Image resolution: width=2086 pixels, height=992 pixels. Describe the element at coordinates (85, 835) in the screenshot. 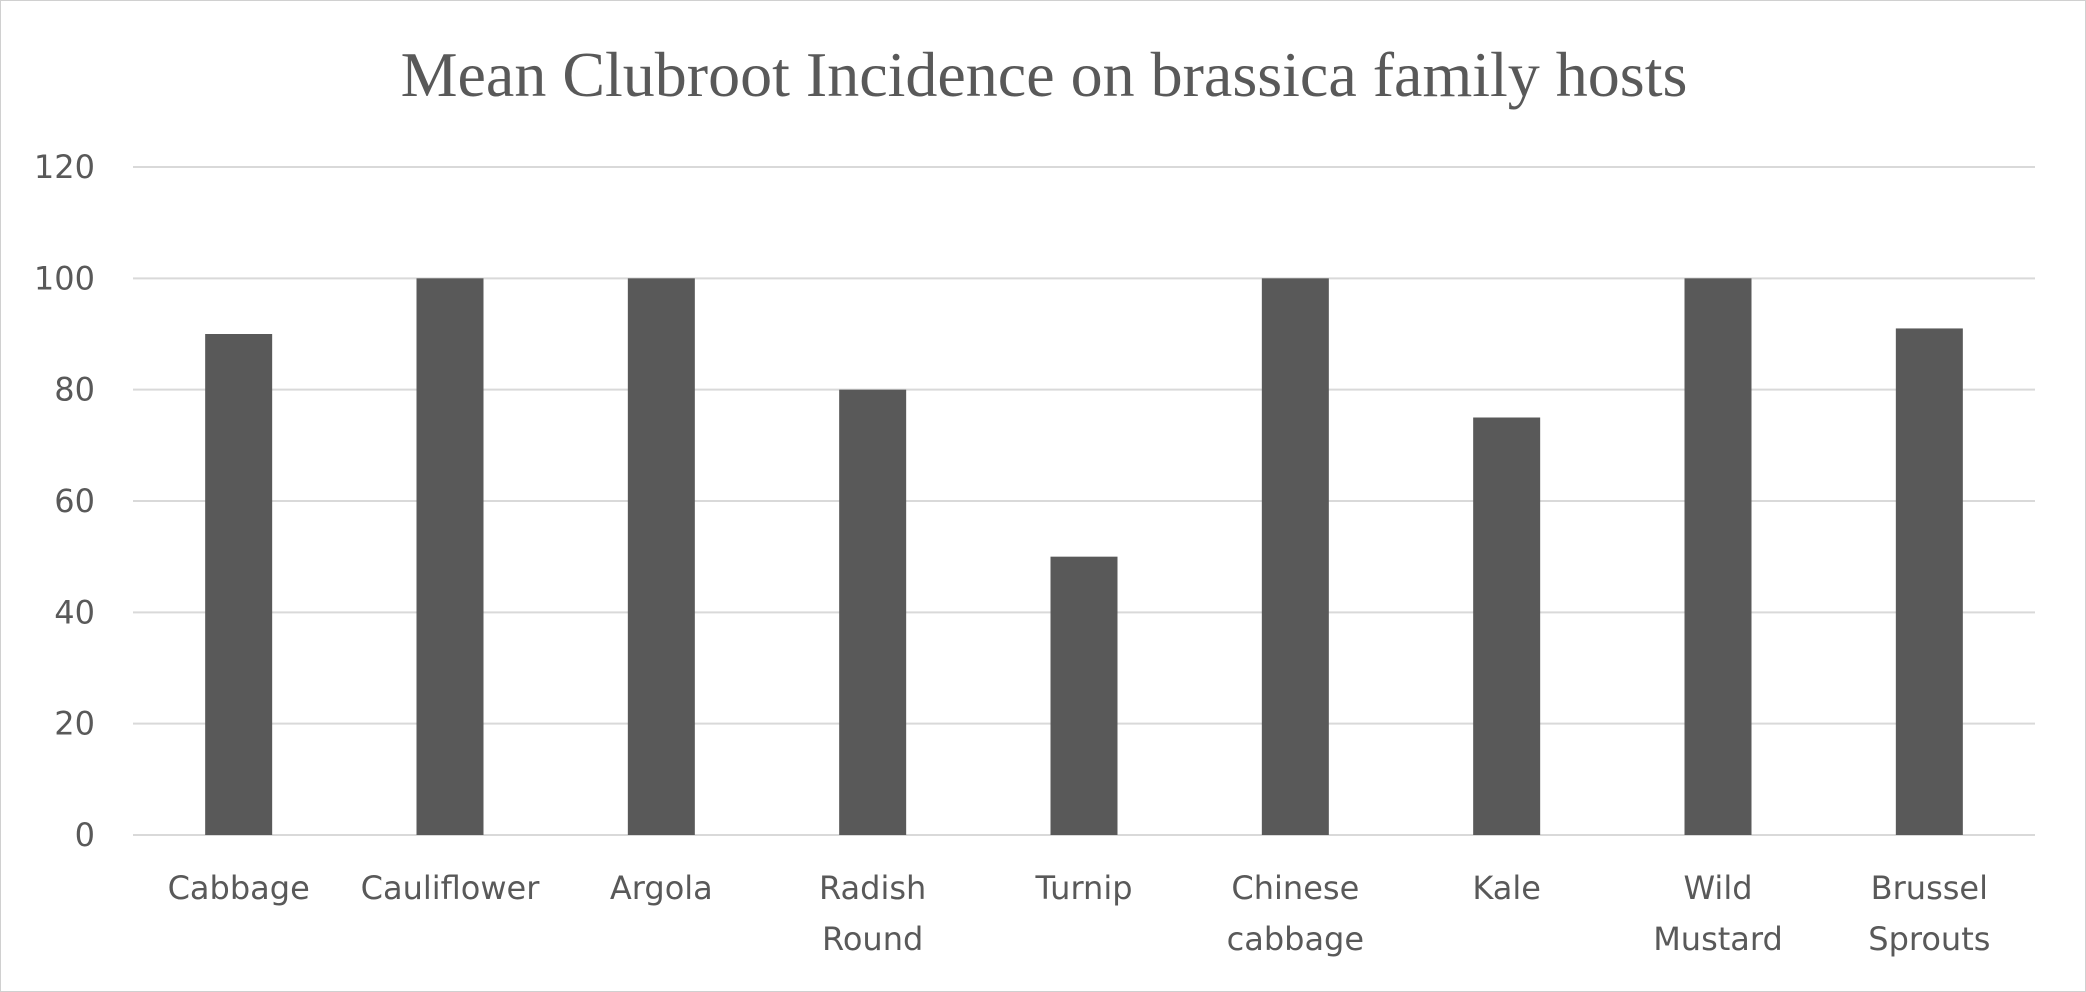

I see `y-tick-label: 0` at that location.